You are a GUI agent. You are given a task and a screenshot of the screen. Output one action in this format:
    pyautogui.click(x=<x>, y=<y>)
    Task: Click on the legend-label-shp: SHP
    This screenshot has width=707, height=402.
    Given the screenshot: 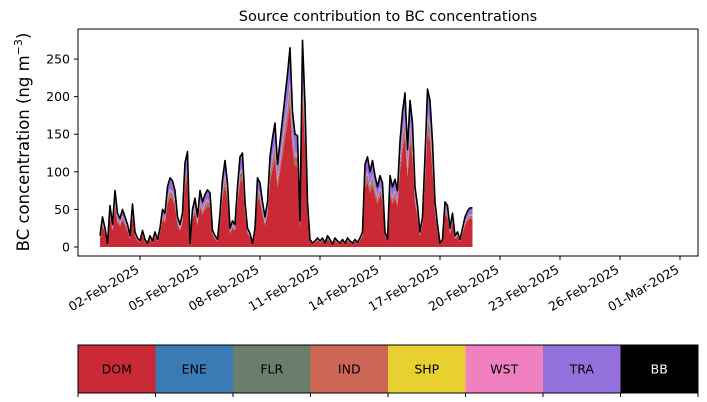 What is the action you would take?
    pyautogui.click(x=426, y=369)
    